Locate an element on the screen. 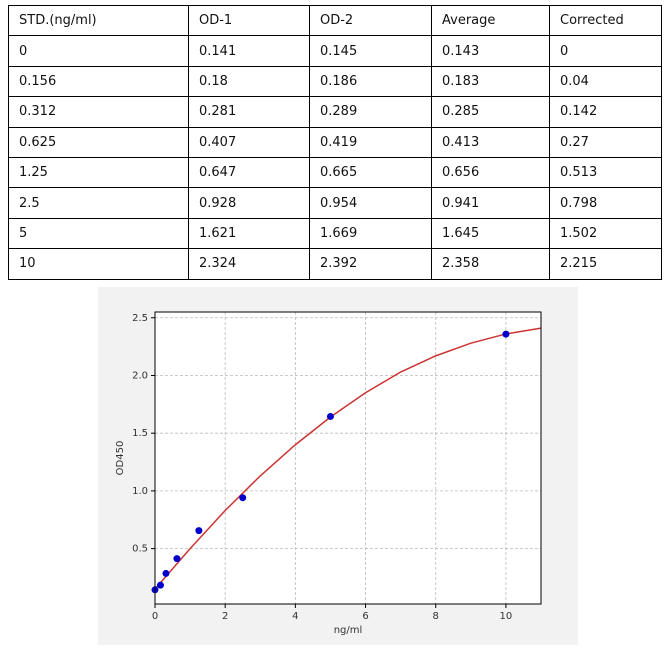 The width and height of the screenshot is (672, 653). table-cell: 0.143 is located at coordinates (490, 51).